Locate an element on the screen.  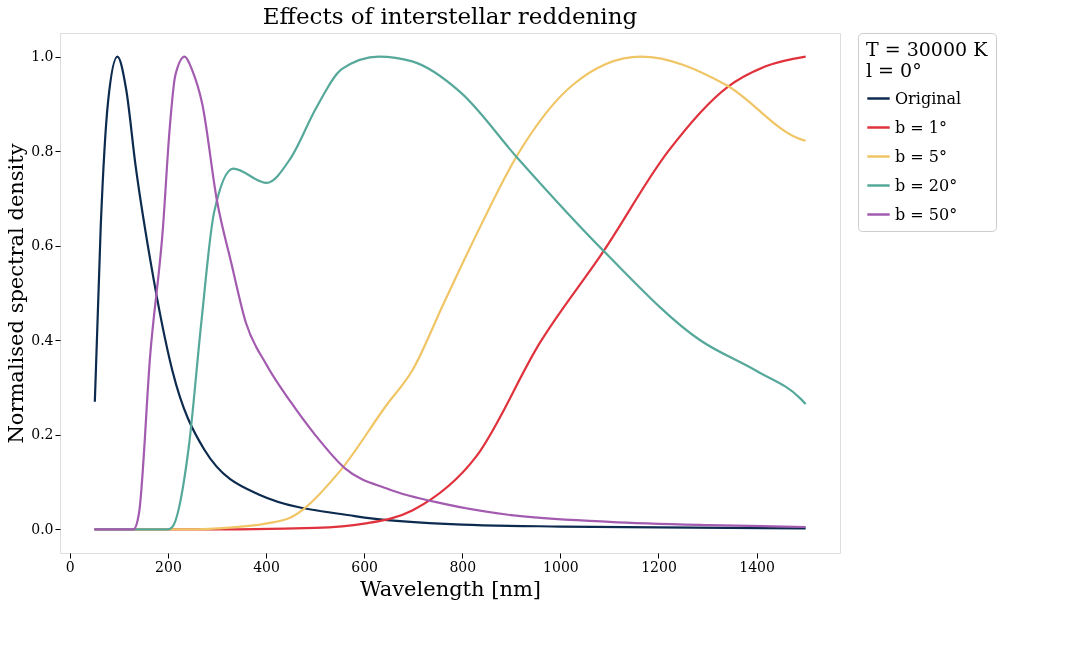
y-tick-label: 0.2 is located at coordinates (42, 434).